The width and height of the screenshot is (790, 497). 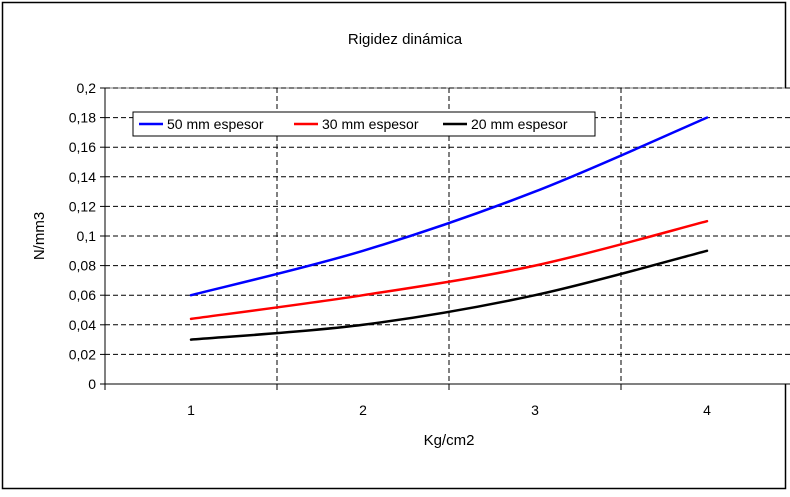 What do you see at coordinates (82, 266) in the screenshot?
I see `y-tick-label: 0,08` at bounding box center [82, 266].